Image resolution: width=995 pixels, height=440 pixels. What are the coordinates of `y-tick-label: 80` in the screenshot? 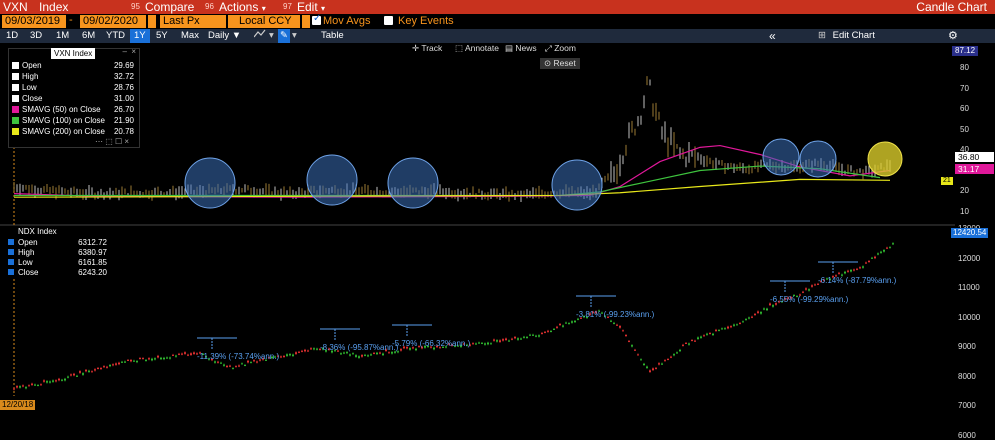 It's located at (964, 67).